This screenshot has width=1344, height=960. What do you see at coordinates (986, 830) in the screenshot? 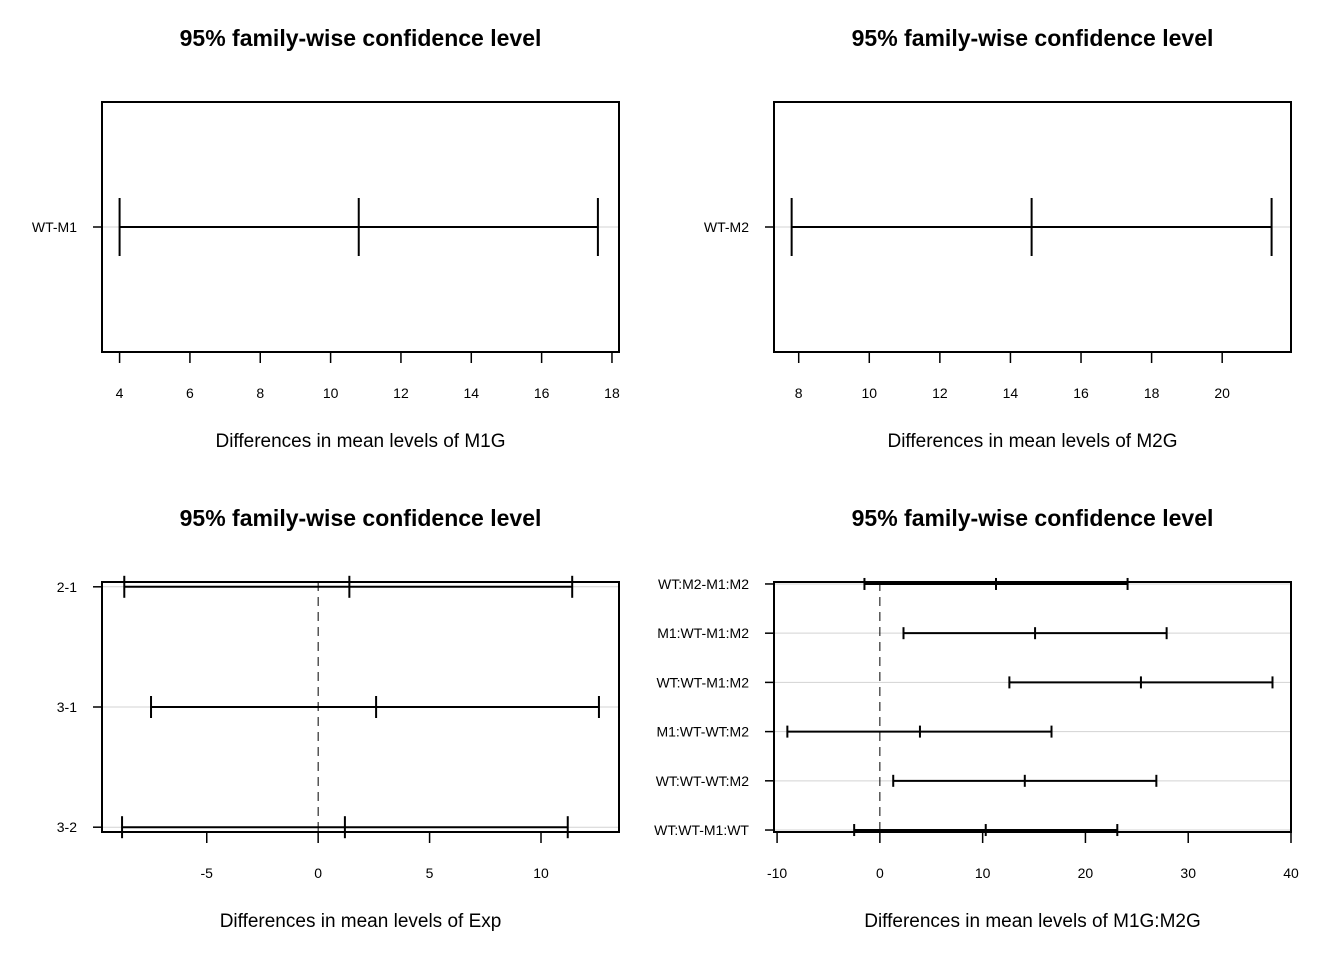
I see `interval-WT:WT-M1:WT` at bounding box center [986, 830].